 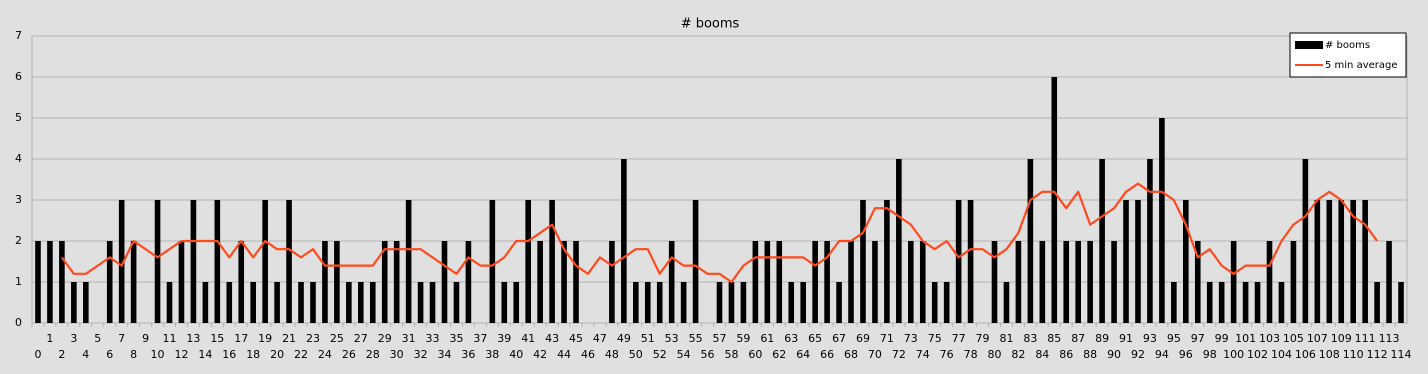 What do you see at coordinates (85, 354) in the screenshot?
I see `x-tick-label: 4` at bounding box center [85, 354].